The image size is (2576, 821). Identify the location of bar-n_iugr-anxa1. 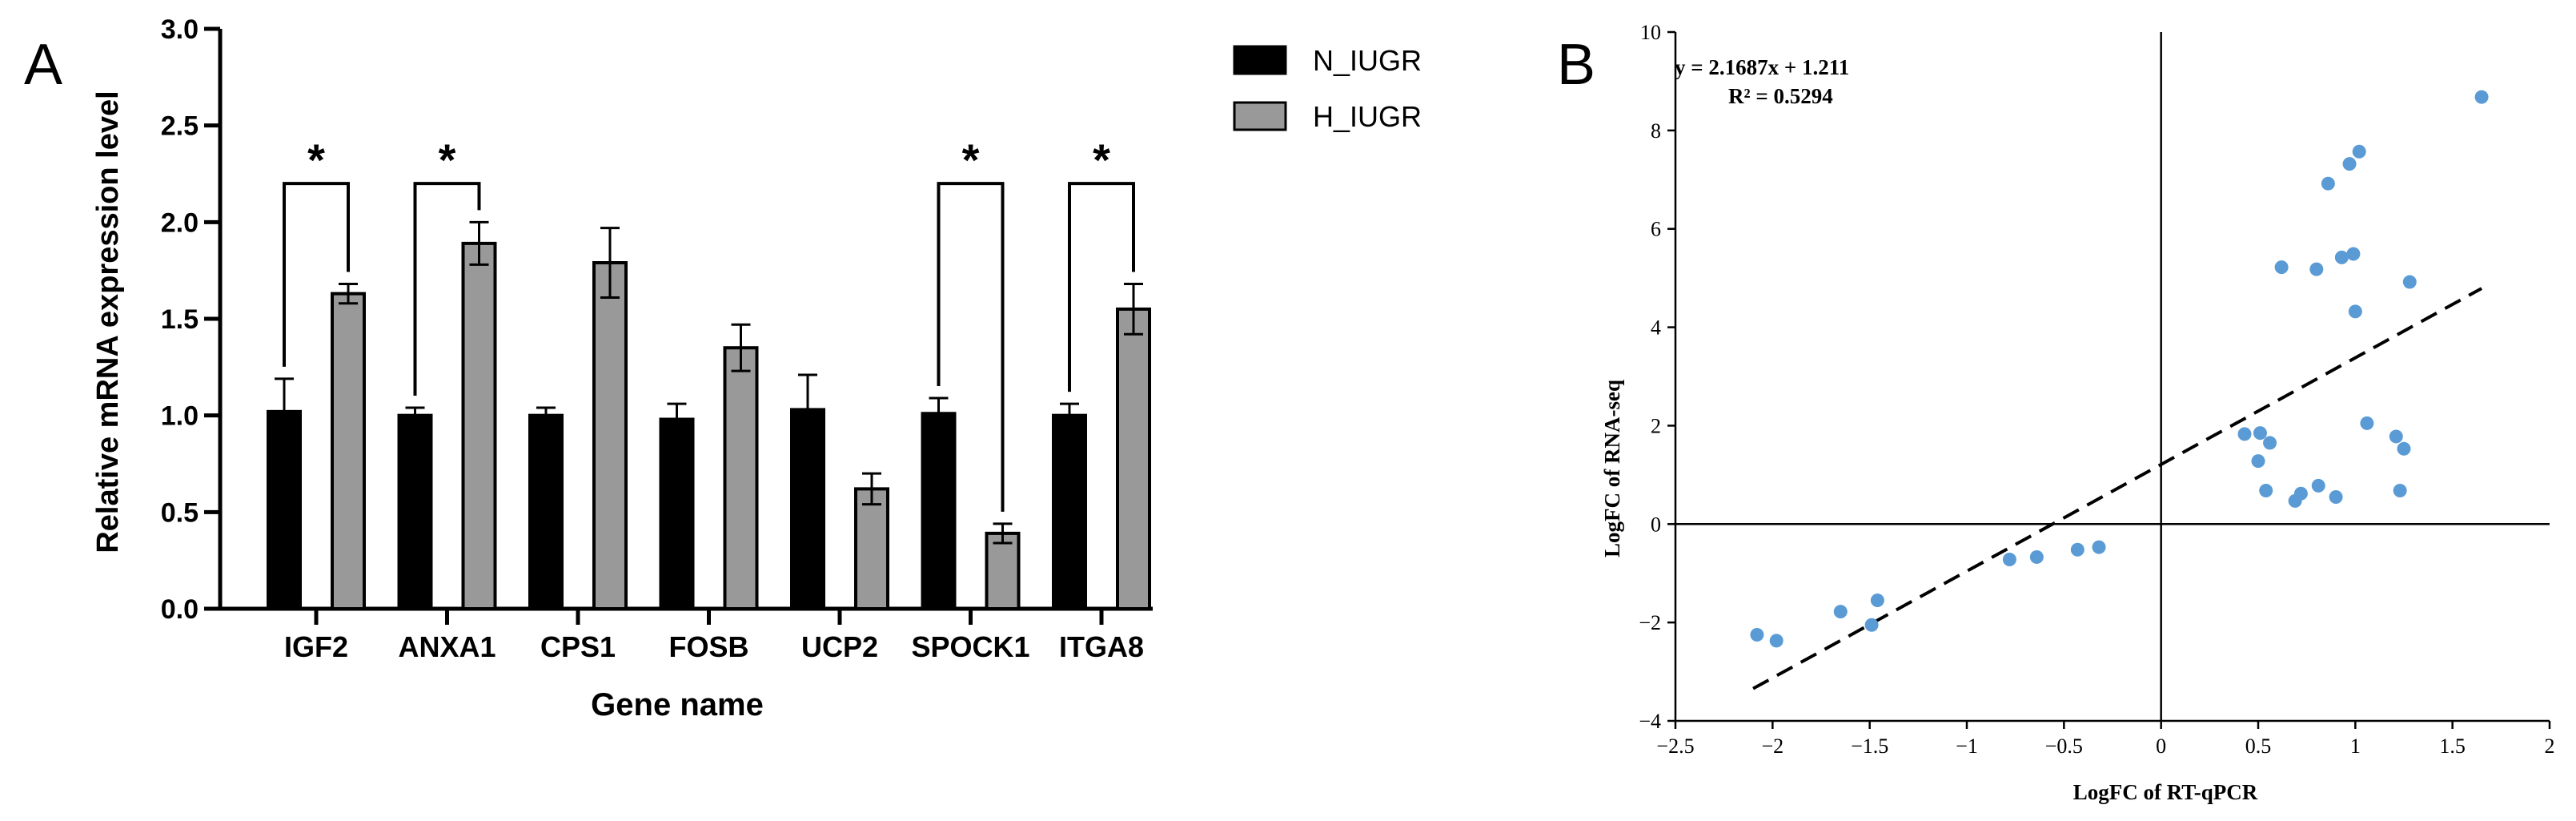
(415, 512).